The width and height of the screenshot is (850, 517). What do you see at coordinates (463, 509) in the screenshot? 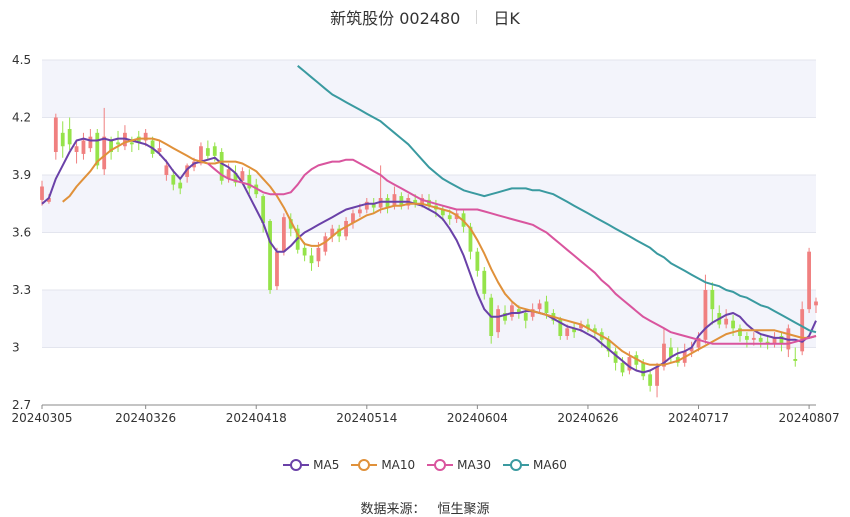
I see `source-value: 恒生聚源` at bounding box center [463, 509].